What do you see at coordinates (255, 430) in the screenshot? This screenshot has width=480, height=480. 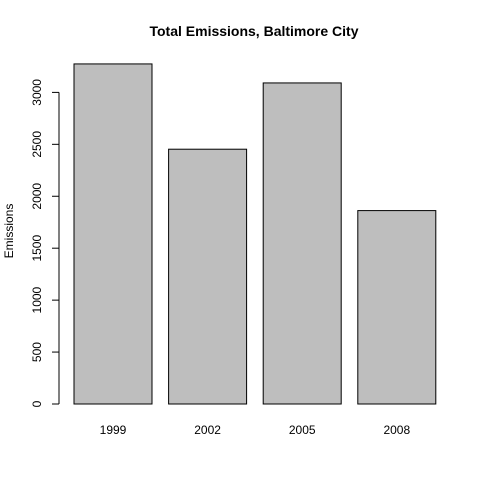 I see `x-tick-labels: 1999 2002 2005 2008` at bounding box center [255, 430].